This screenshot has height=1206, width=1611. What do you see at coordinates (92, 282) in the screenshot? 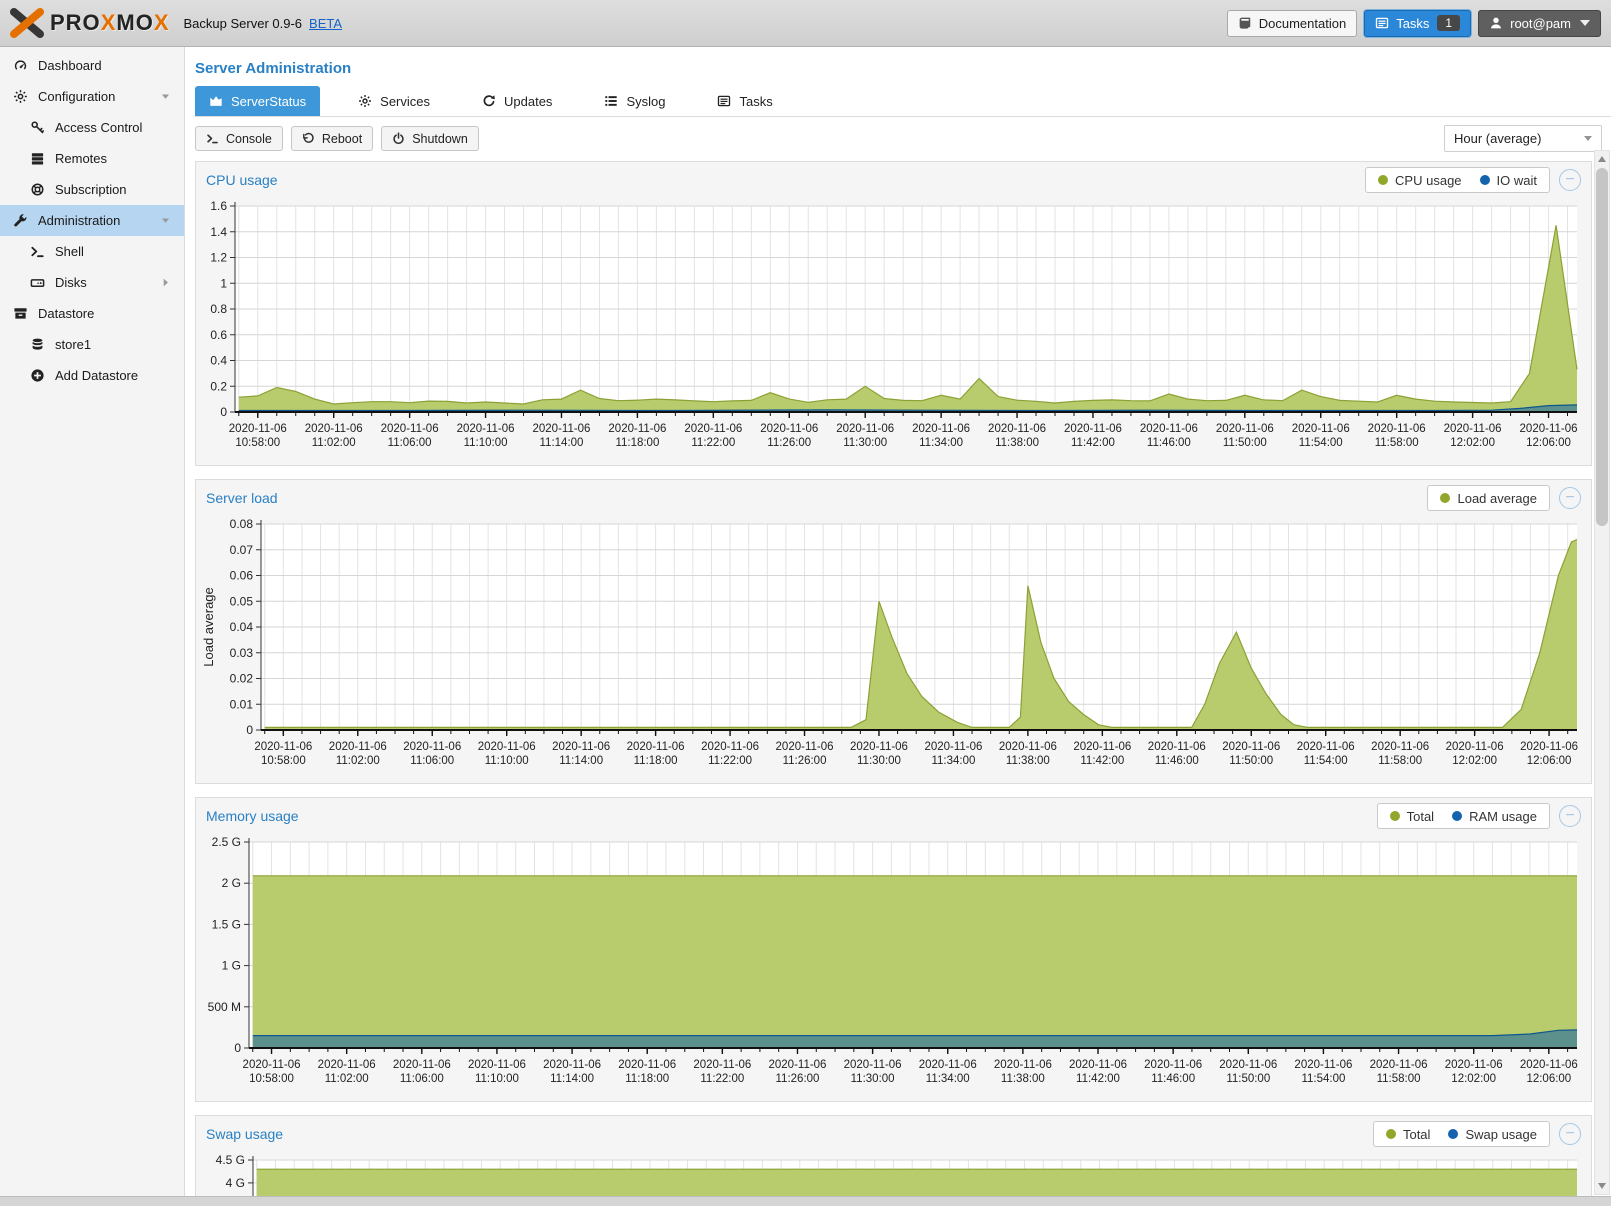
I see `sidebar-item-disks: Disks` at bounding box center [92, 282].